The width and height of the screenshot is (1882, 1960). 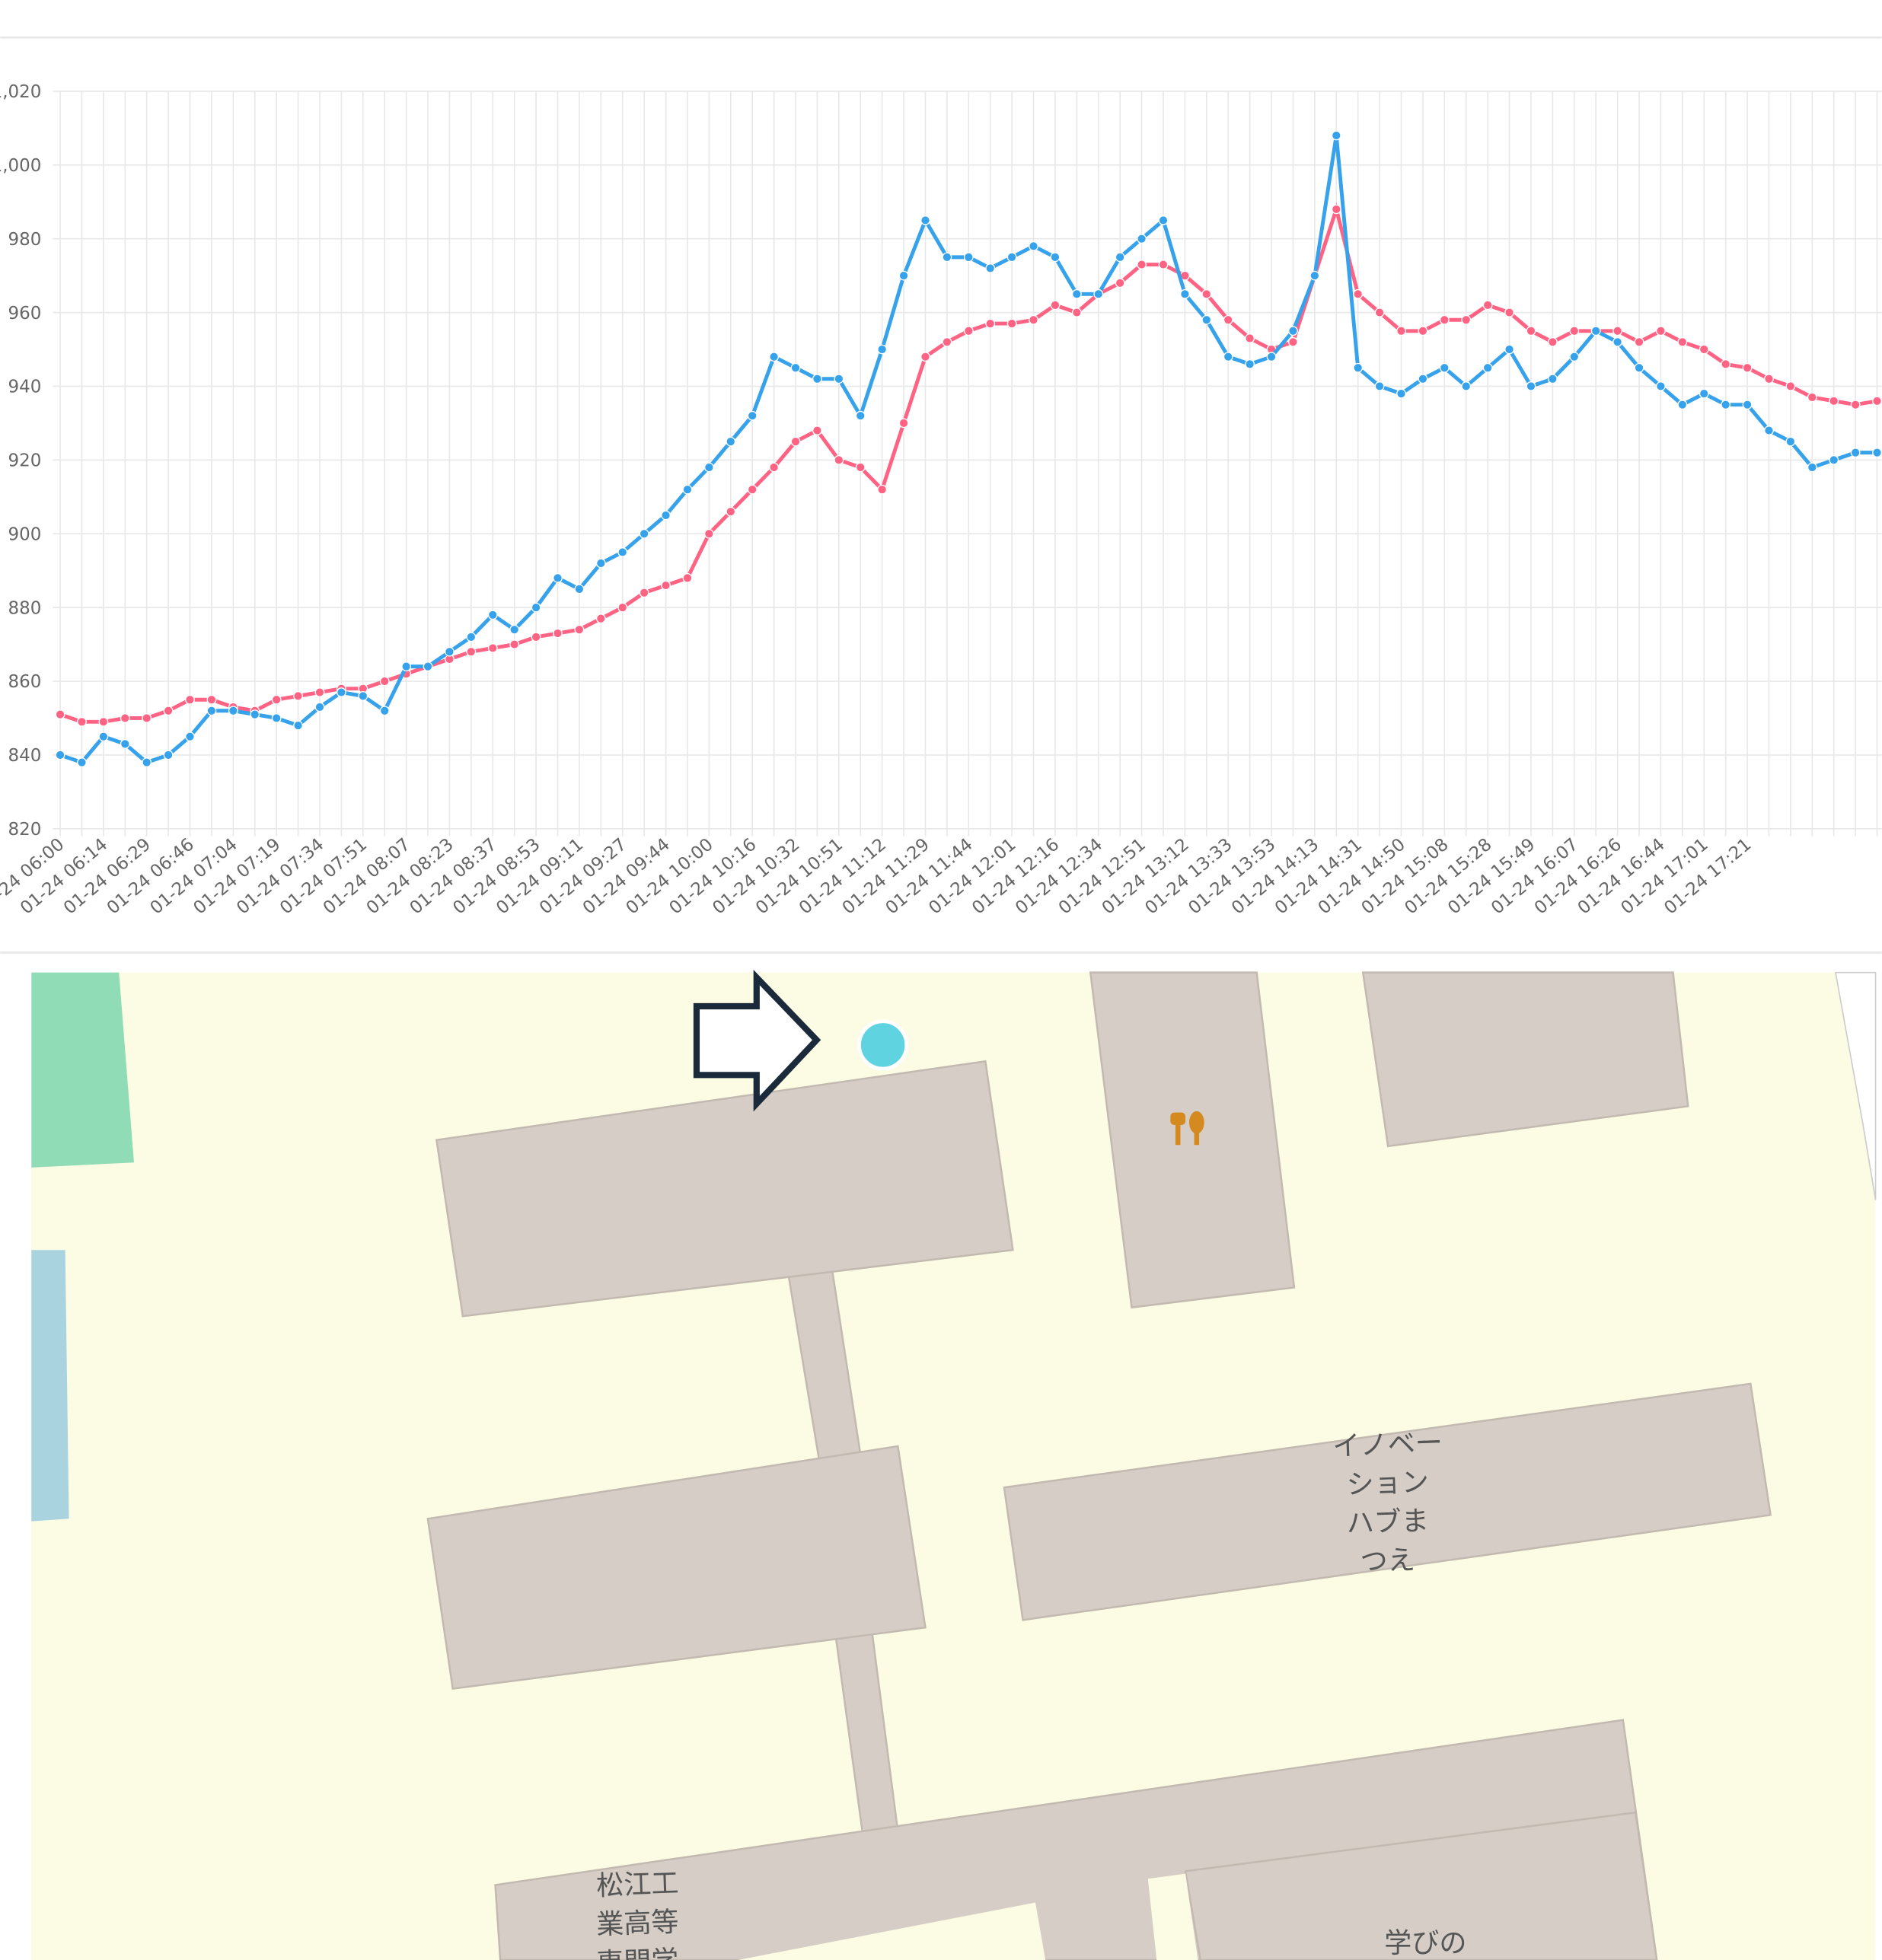 I want to click on y-tick-label: 960, so click(x=25, y=313).